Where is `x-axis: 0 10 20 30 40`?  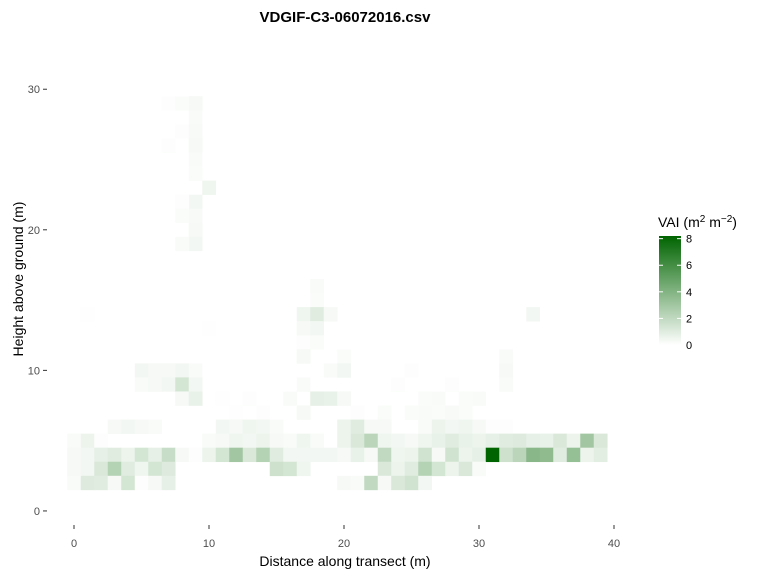 x-axis: 0 10 20 30 40 is located at coordinates (345, 537).